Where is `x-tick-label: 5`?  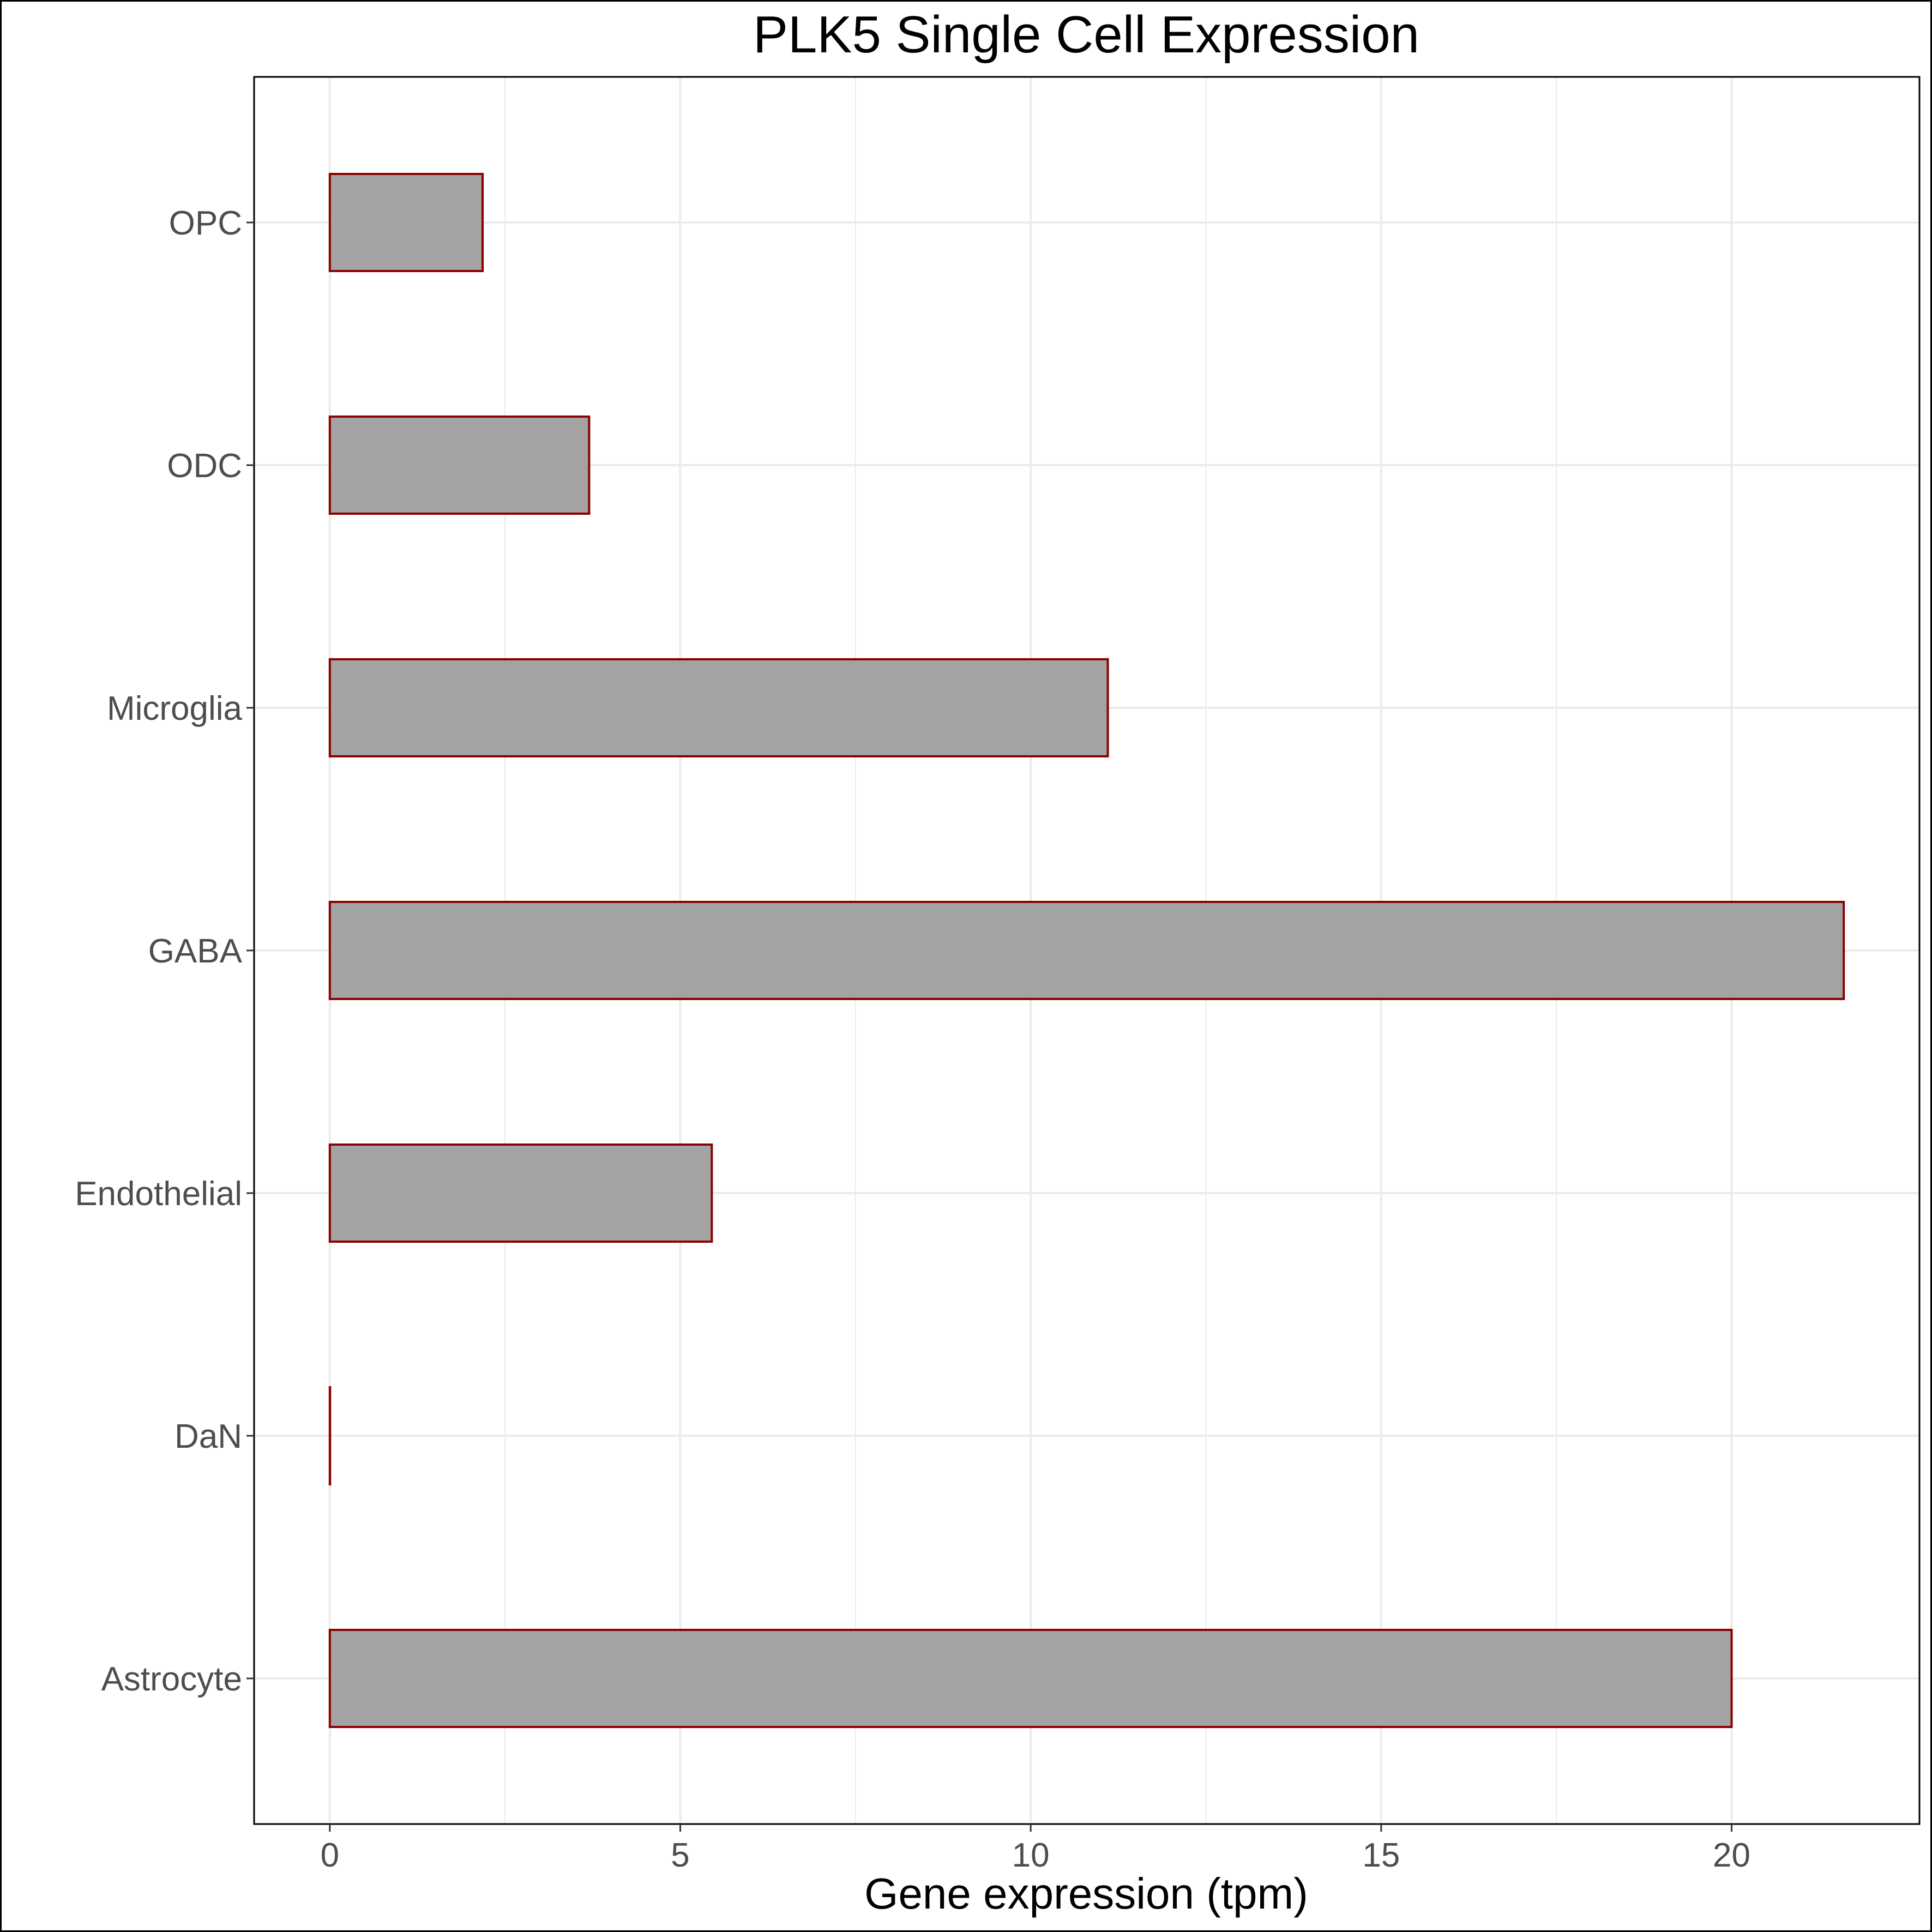
x-tick-label: 5 is located at coordinates (680, 1855).